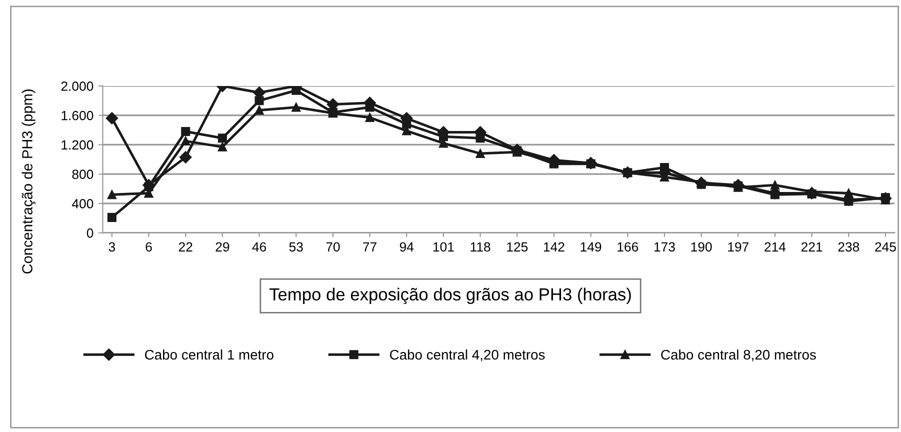  I want to click on y-tick-label: 0, so click(90, 233).